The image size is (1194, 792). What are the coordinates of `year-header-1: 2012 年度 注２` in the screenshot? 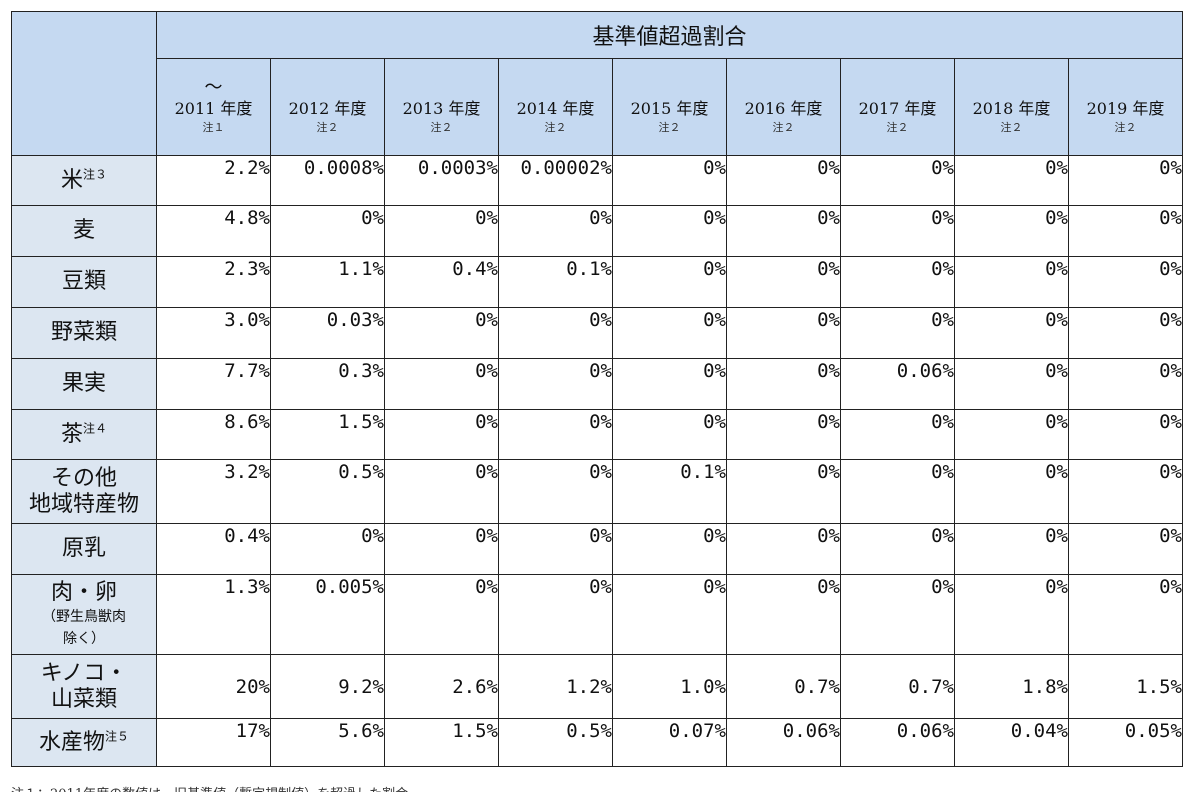 It's located at (327, 107).